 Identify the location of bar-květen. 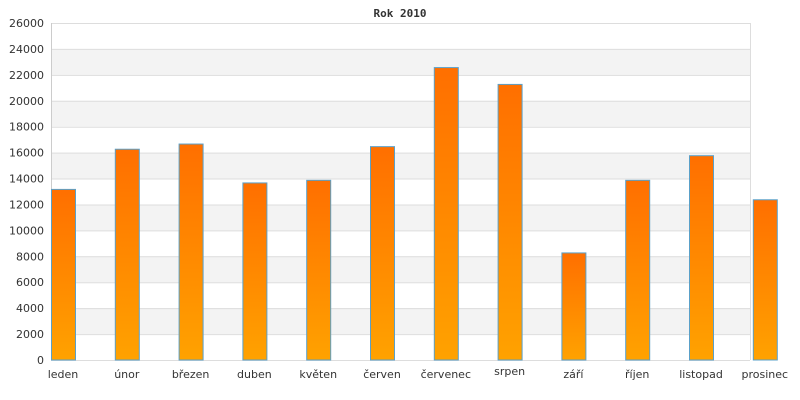
(319, 270).